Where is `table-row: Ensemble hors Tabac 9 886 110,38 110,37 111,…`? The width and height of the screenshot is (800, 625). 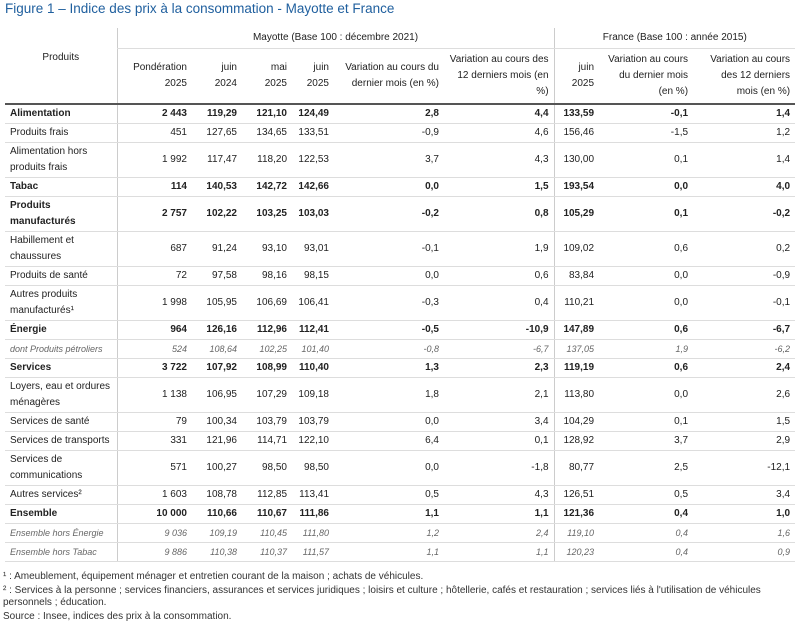 table-row: Ensemble hors Tabac 9 886 110,38 110,37 111,… is located at coordinates (400, 552).